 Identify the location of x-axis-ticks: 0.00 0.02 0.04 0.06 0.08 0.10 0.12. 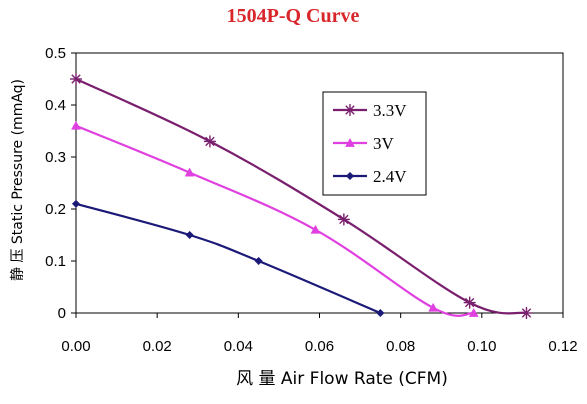
(319, 334).